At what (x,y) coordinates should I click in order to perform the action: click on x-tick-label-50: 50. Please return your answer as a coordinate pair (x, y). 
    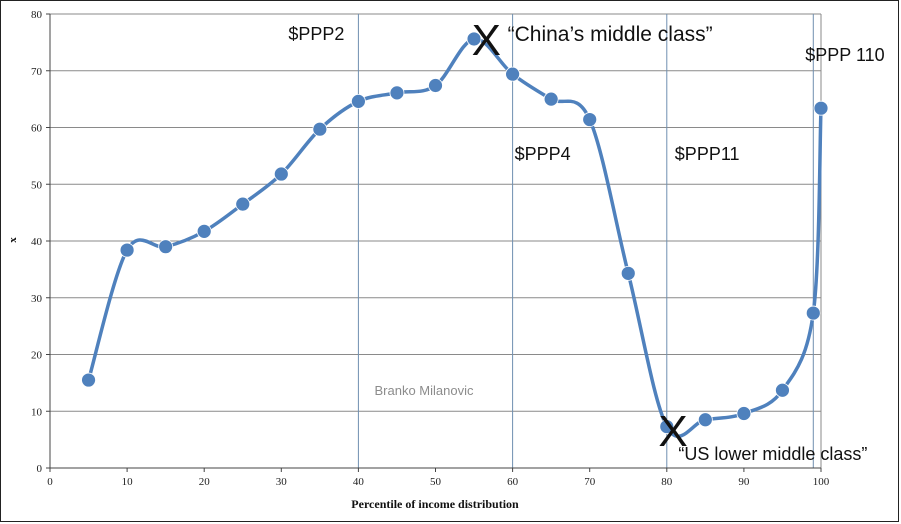
    Looking at the image, I should click on (436, 482).